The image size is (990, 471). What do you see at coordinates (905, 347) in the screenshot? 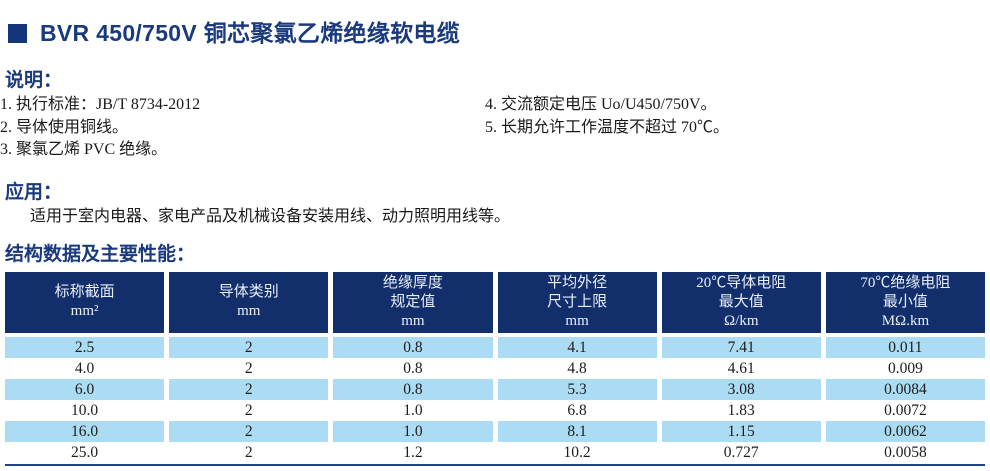
I see `spec-table-cell: 0.011` at bounding box center [905, 347].